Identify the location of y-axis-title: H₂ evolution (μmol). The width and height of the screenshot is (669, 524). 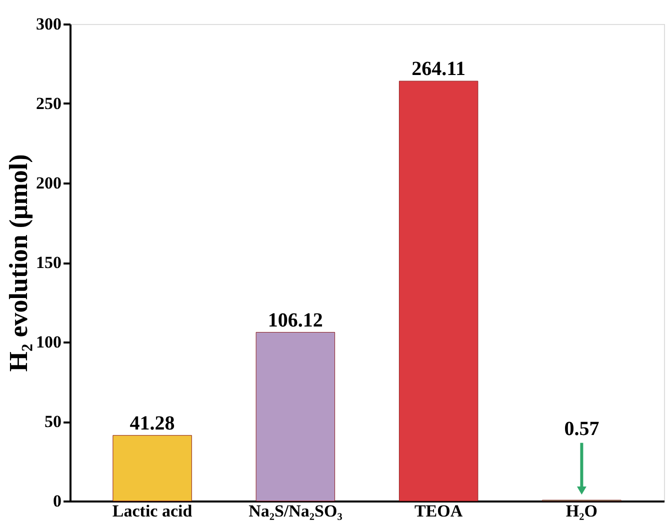
(18, 263).